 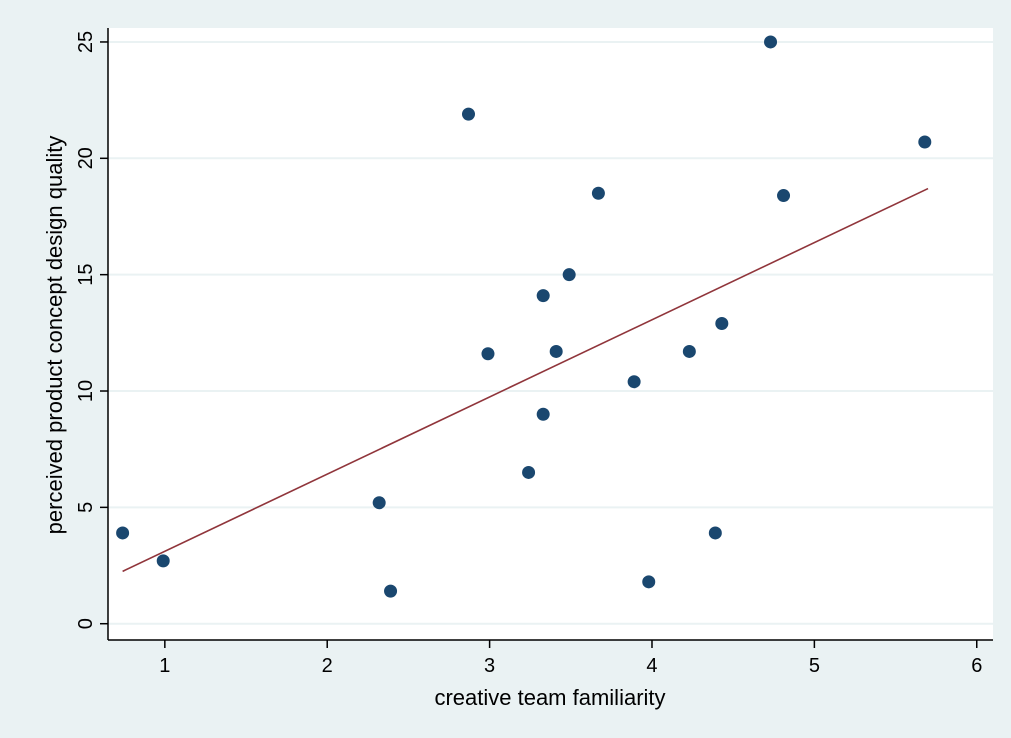 What do you see at coordinates (86, 391) in the screenshot?
I see `y-tick-label: 10` at bounding box center [86, 391].